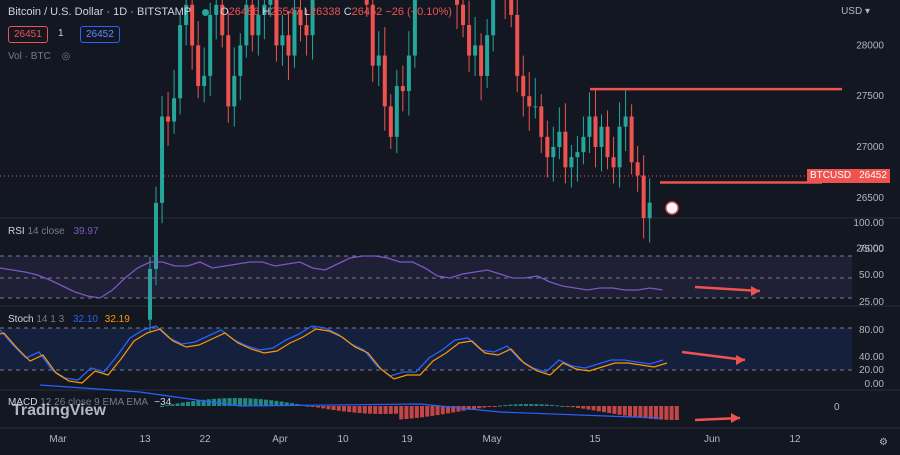 The width and height of the screenshot is (900, 455). I want to click on macd-line, so click(350, 401).